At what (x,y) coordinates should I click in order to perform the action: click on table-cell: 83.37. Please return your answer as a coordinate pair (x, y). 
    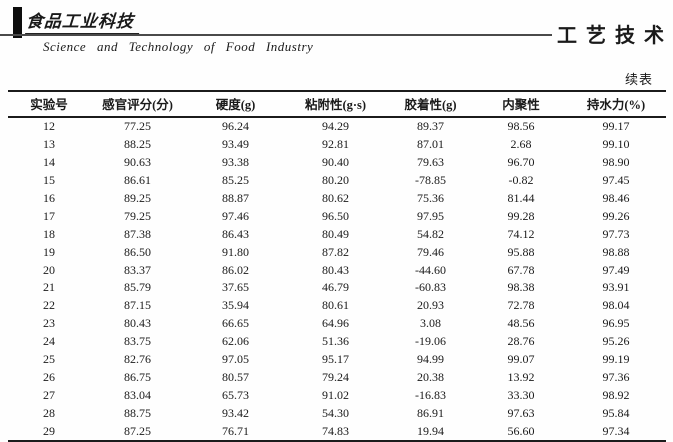
    Looking at the image, I should click on (137, 269).